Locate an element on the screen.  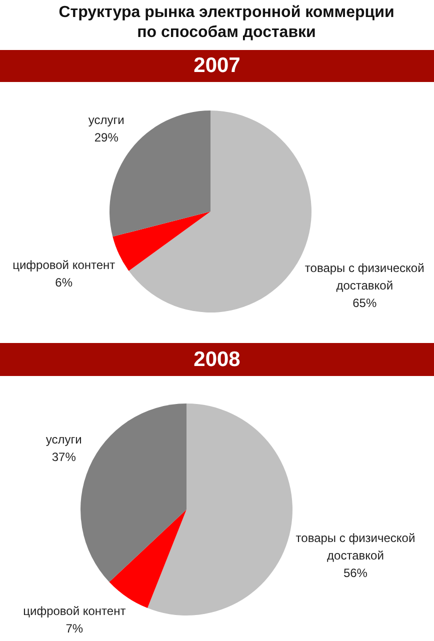
data-label: 56% is located at coordinates (355, 573).